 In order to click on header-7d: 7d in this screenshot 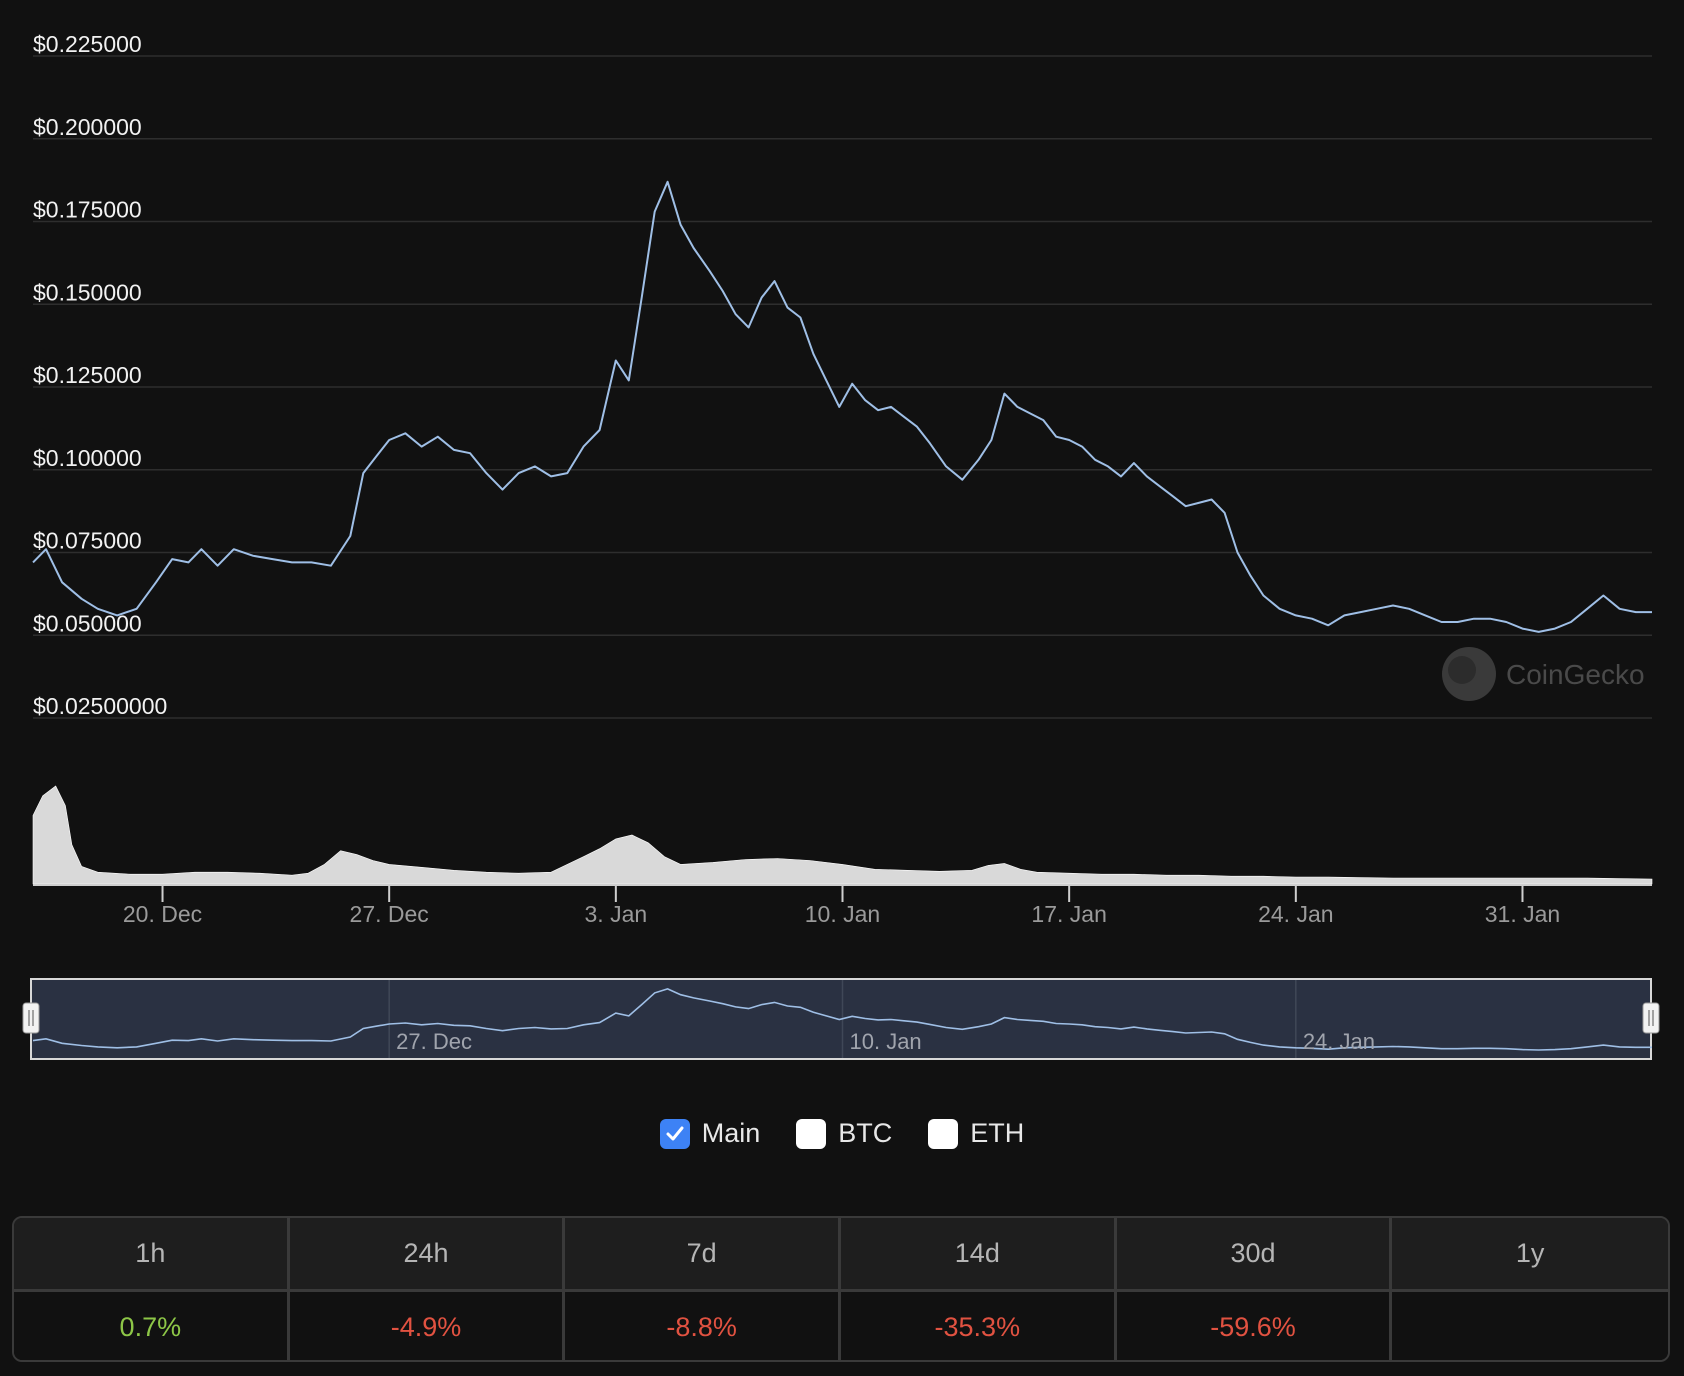, I will do `click(703, 1255)`.